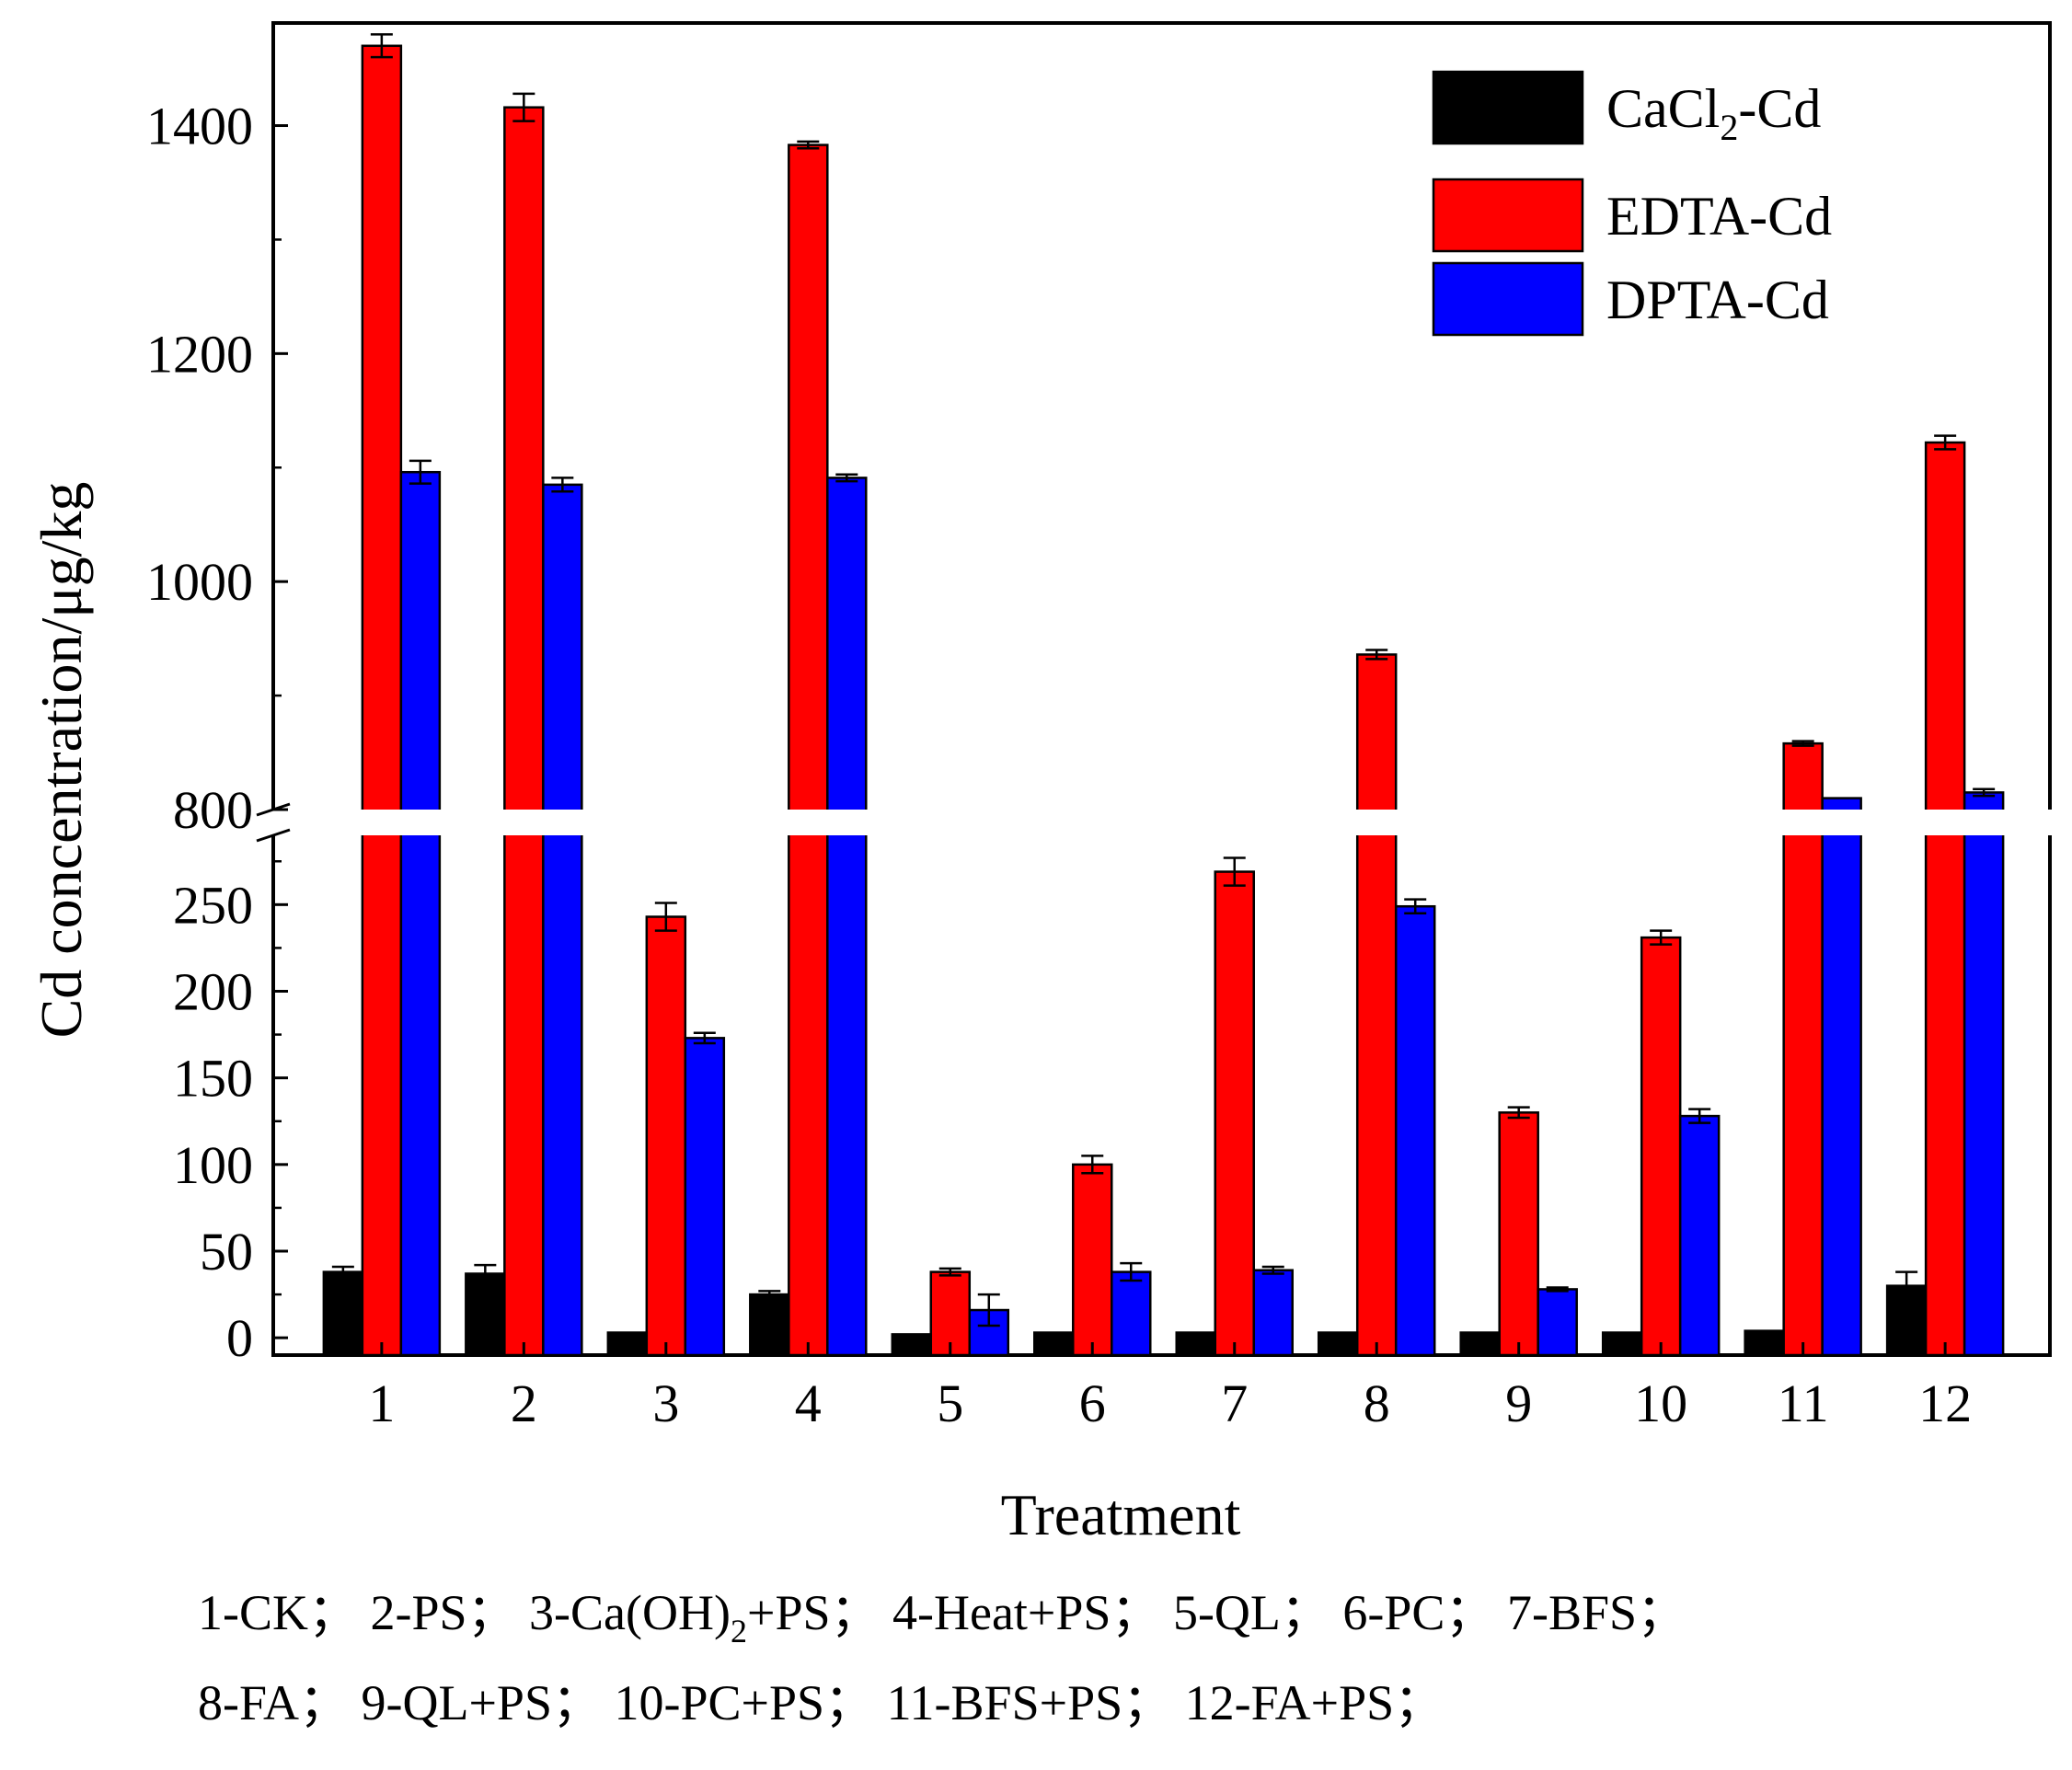  What do you see at coordinates (1518, 1403) in the screenshot?
I see `x-tick-label-9: 9` at bounding box center [1518, 1403].